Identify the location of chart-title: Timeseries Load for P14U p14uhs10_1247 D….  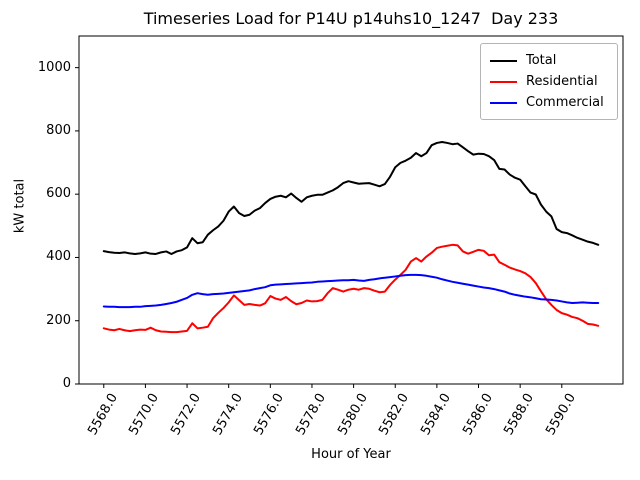
(351, 18).